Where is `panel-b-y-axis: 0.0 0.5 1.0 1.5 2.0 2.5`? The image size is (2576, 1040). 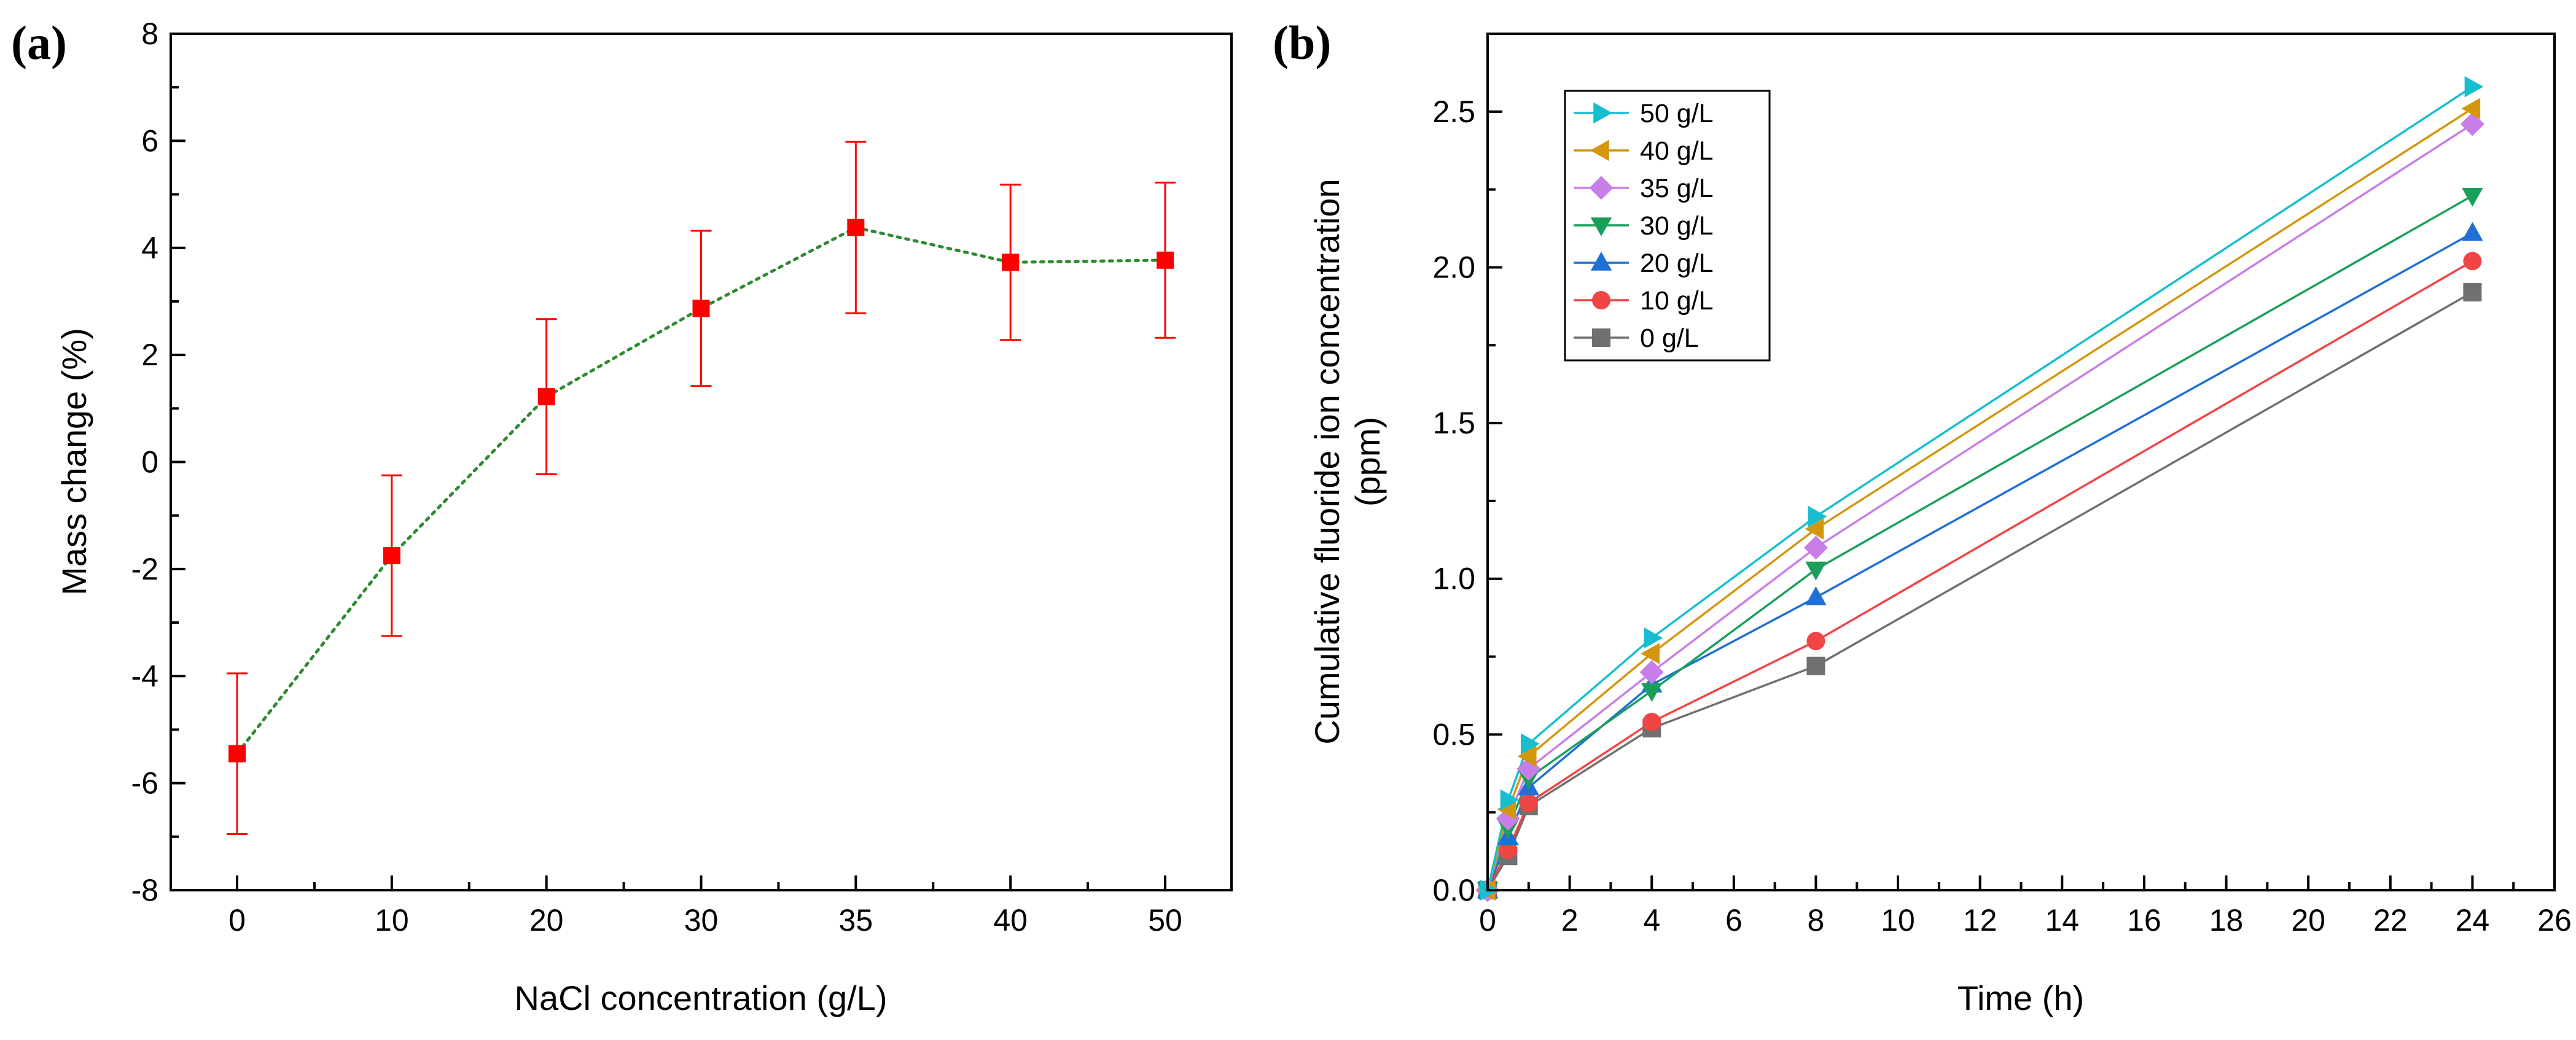
panel-b-y-axis: 0.0 0.5 1.0 1.5 2.0 2.5 is located at coordinates (1467, 501).